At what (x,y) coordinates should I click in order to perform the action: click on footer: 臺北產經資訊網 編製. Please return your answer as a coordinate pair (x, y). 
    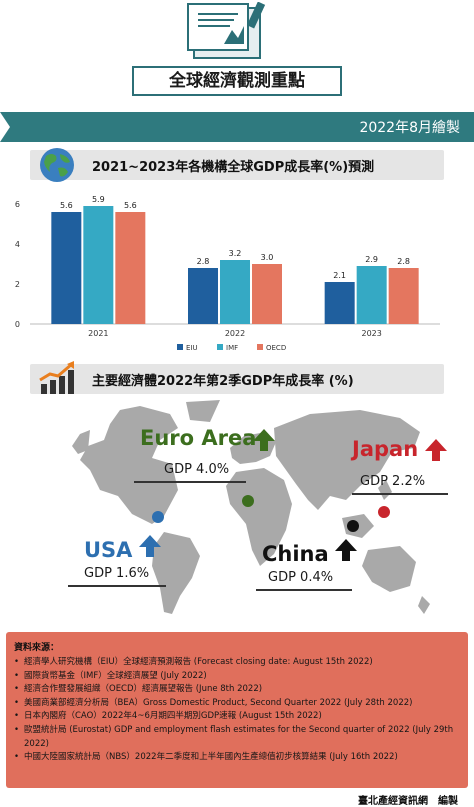
    Looking at the image, I should click on (237, 799).